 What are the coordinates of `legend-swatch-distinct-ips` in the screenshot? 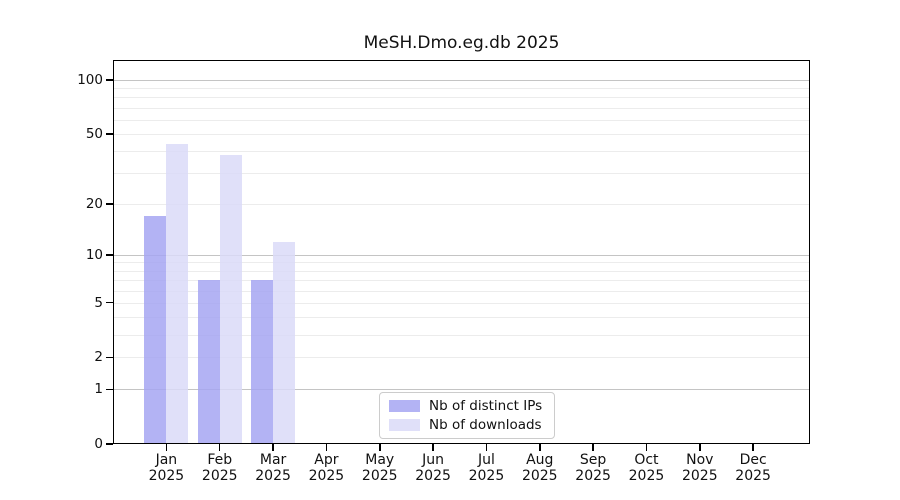 It's located at (404, 406).